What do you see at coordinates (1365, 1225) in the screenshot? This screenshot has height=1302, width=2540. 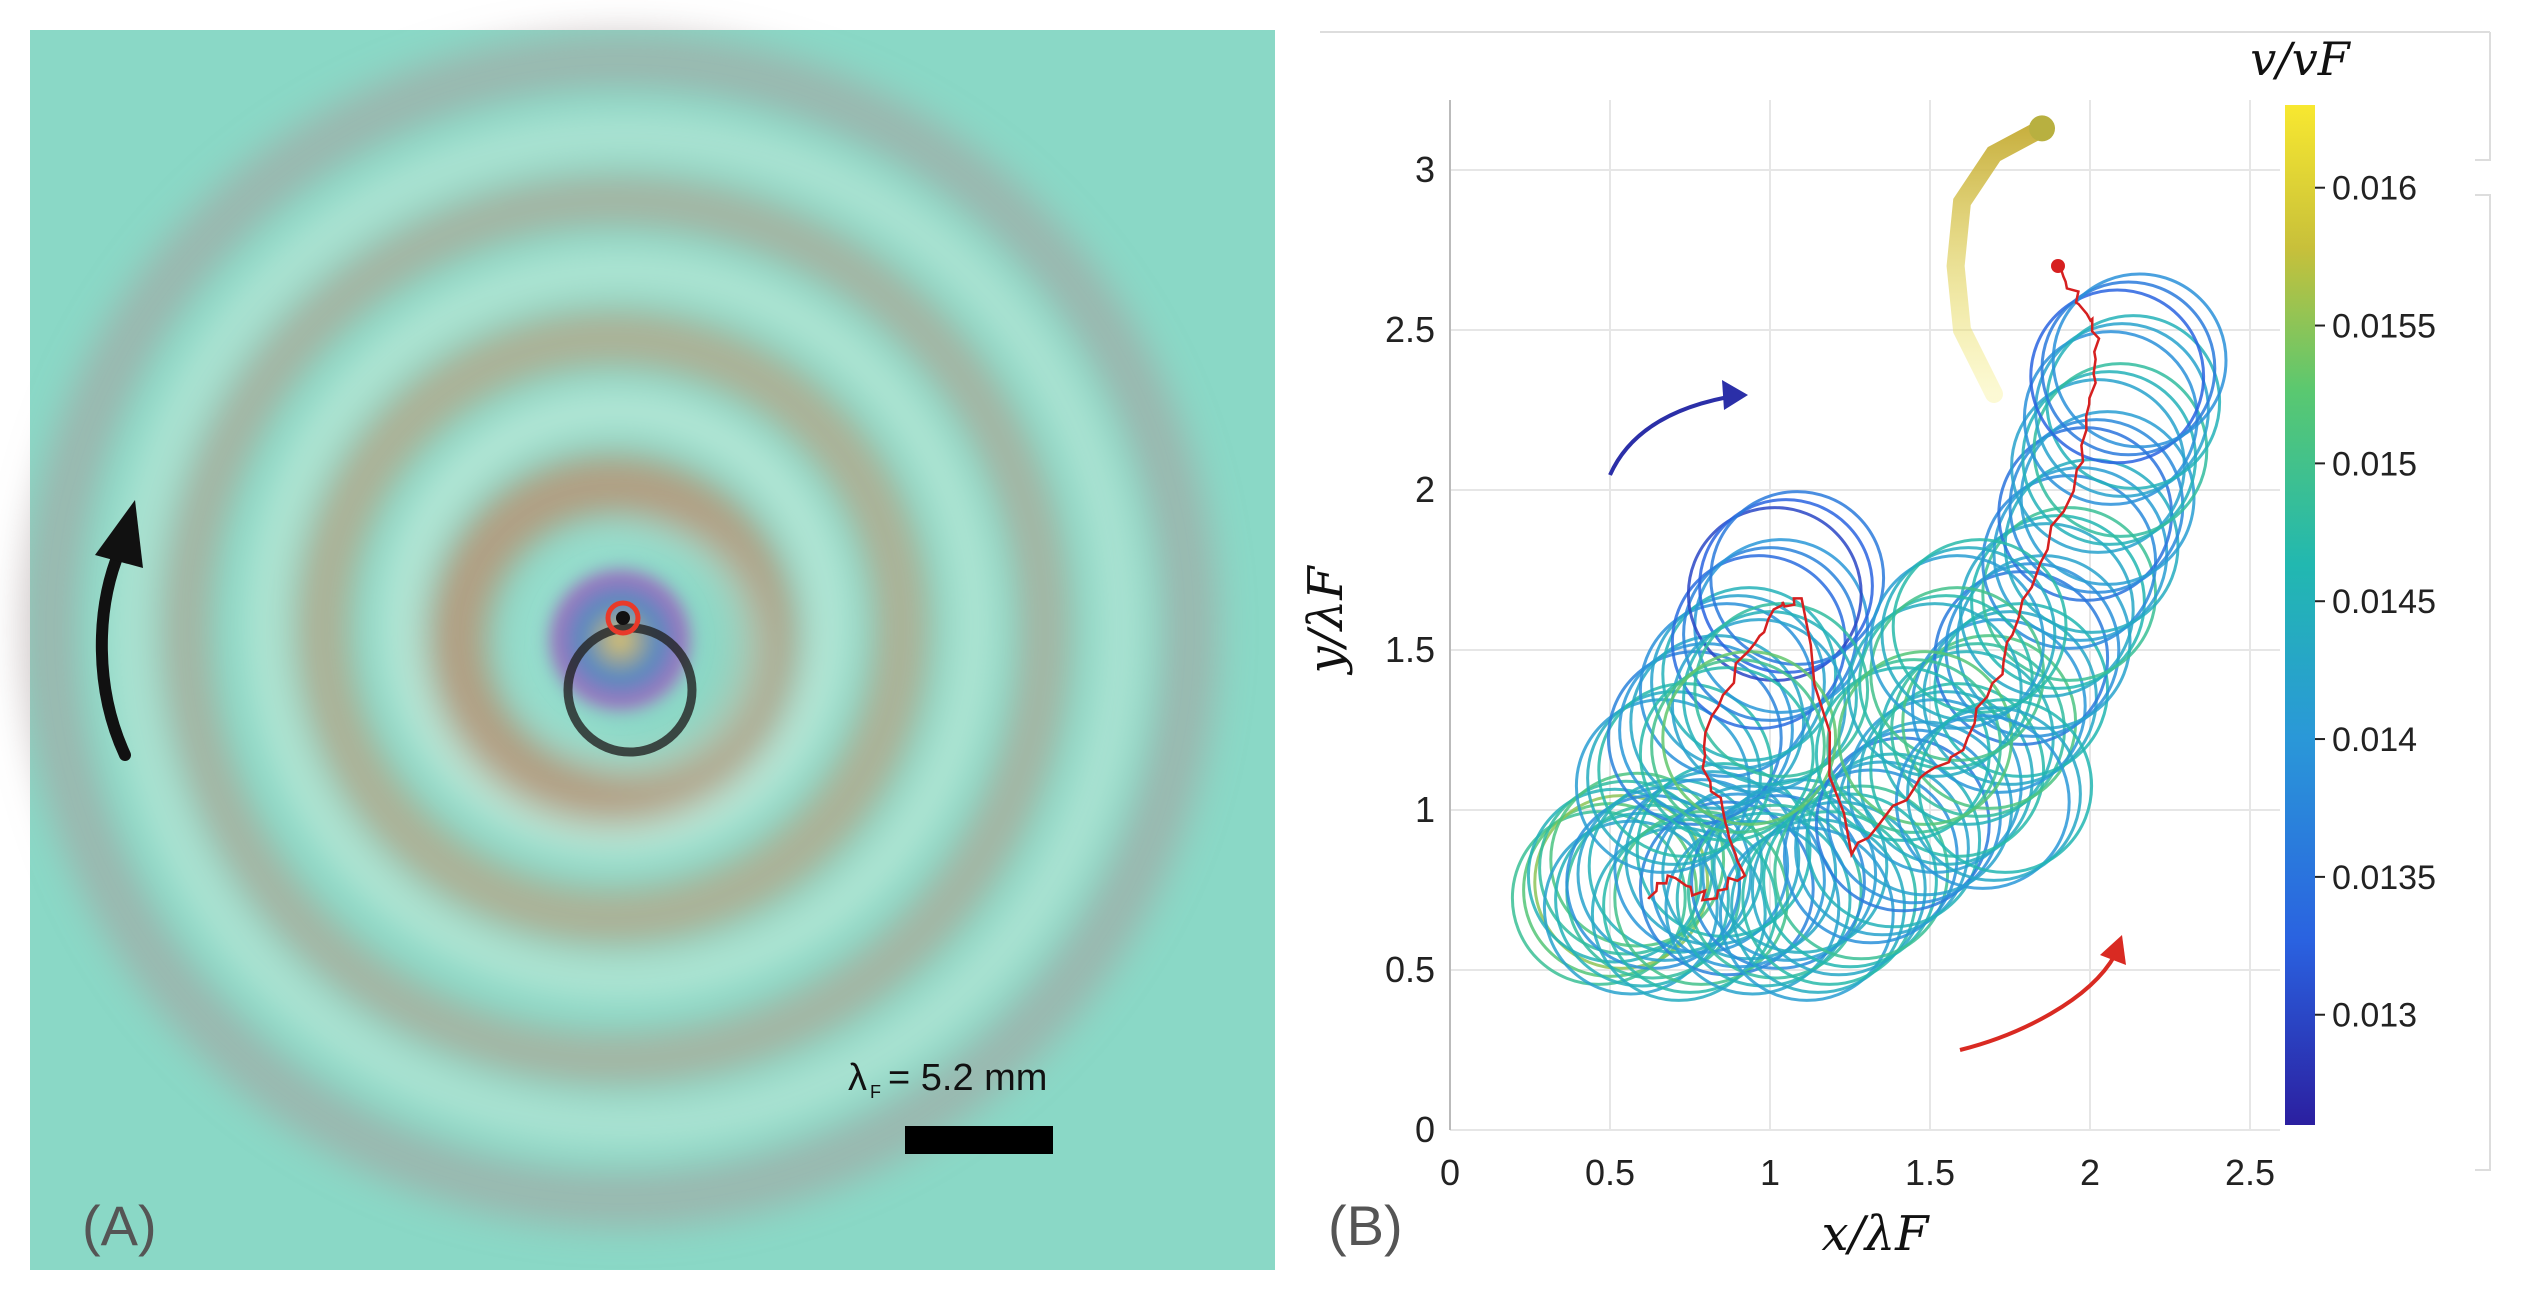 I see `panel-b-label: (B)` at bounding box center [1365, 1225].